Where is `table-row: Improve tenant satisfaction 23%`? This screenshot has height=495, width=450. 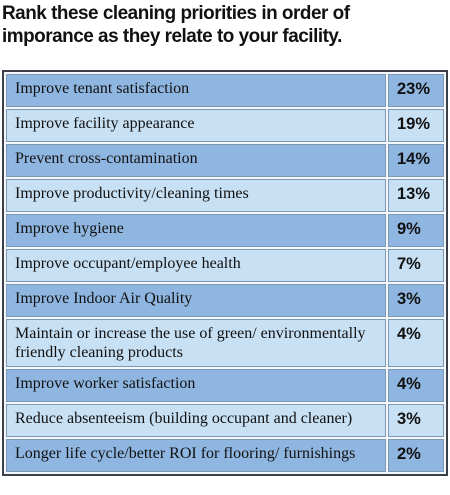 table-row: Improve tenant satisfaction 23% is located at coordinates (225, 90).